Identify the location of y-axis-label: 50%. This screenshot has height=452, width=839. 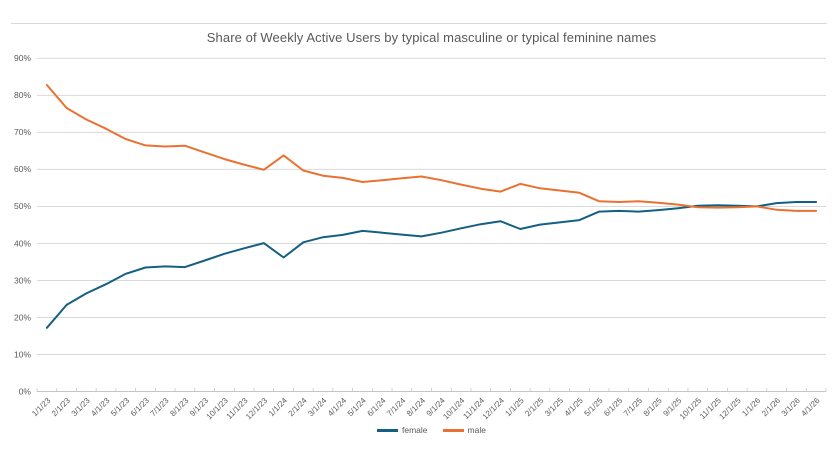
(22, 206).